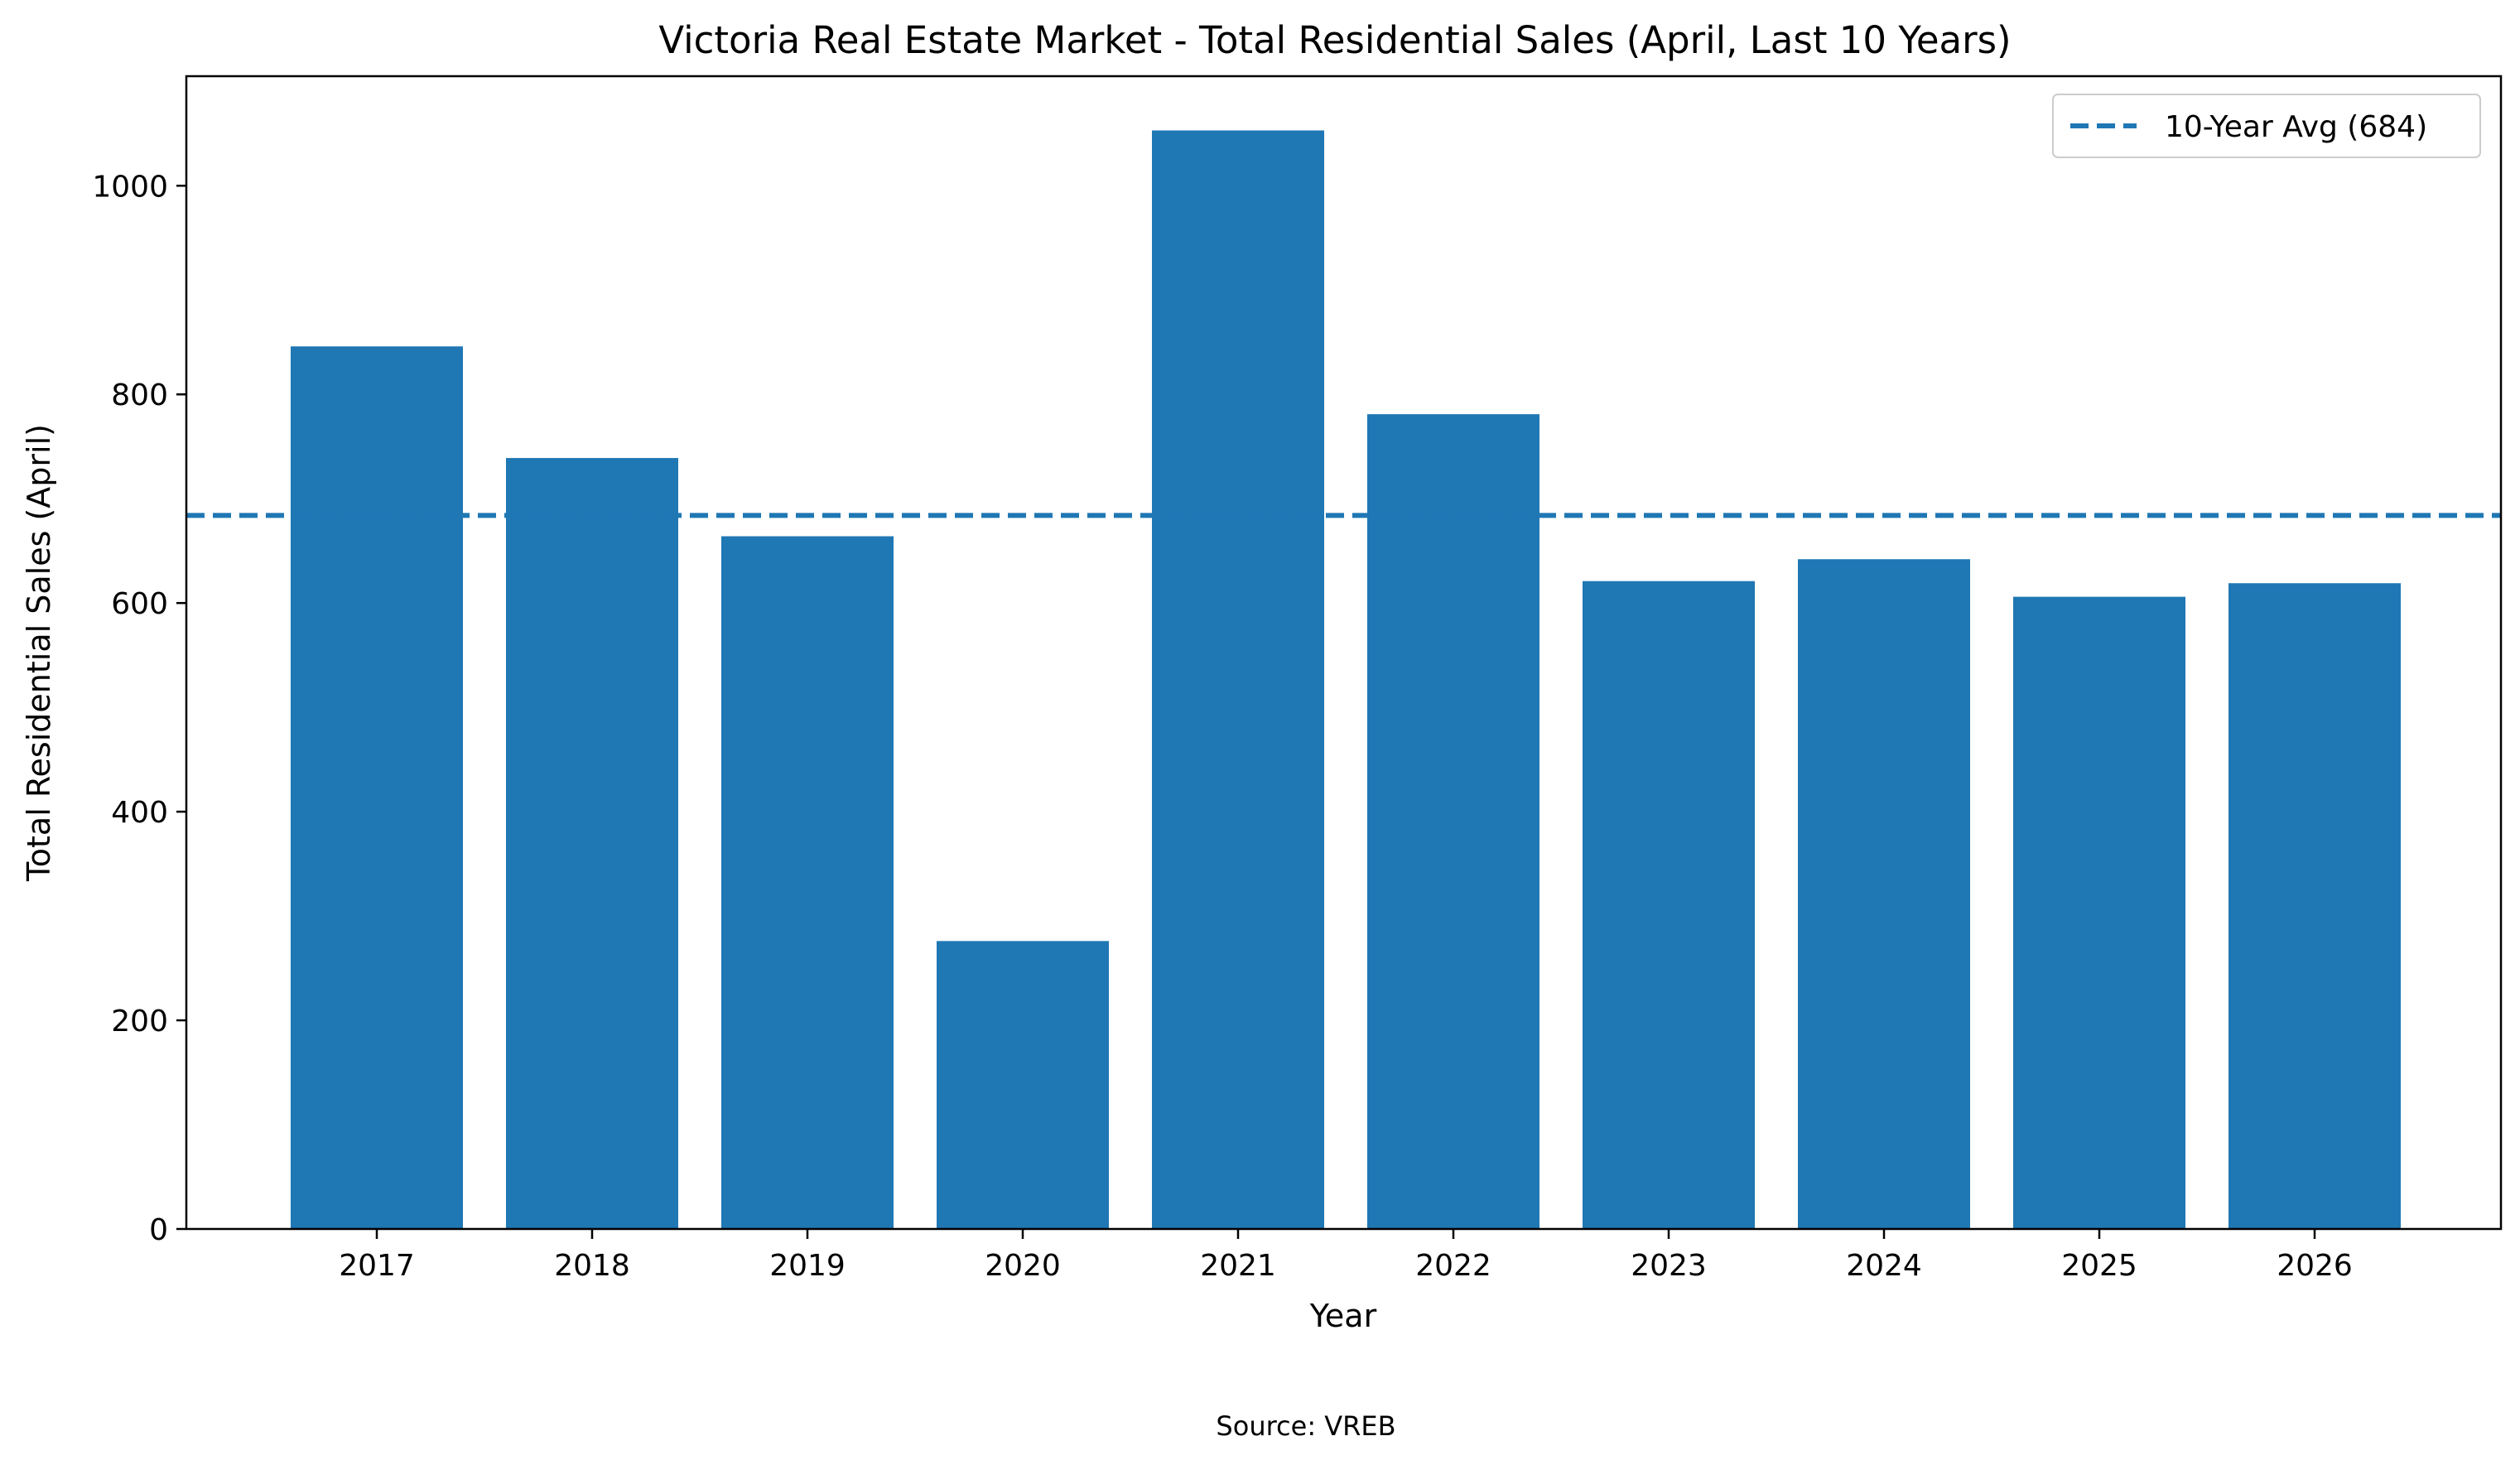 The width and height of the screenshot is (2520, 1465). Describe the element at coordinates (1669, 905) in the screenshot. I see `bar-2023` at that location.